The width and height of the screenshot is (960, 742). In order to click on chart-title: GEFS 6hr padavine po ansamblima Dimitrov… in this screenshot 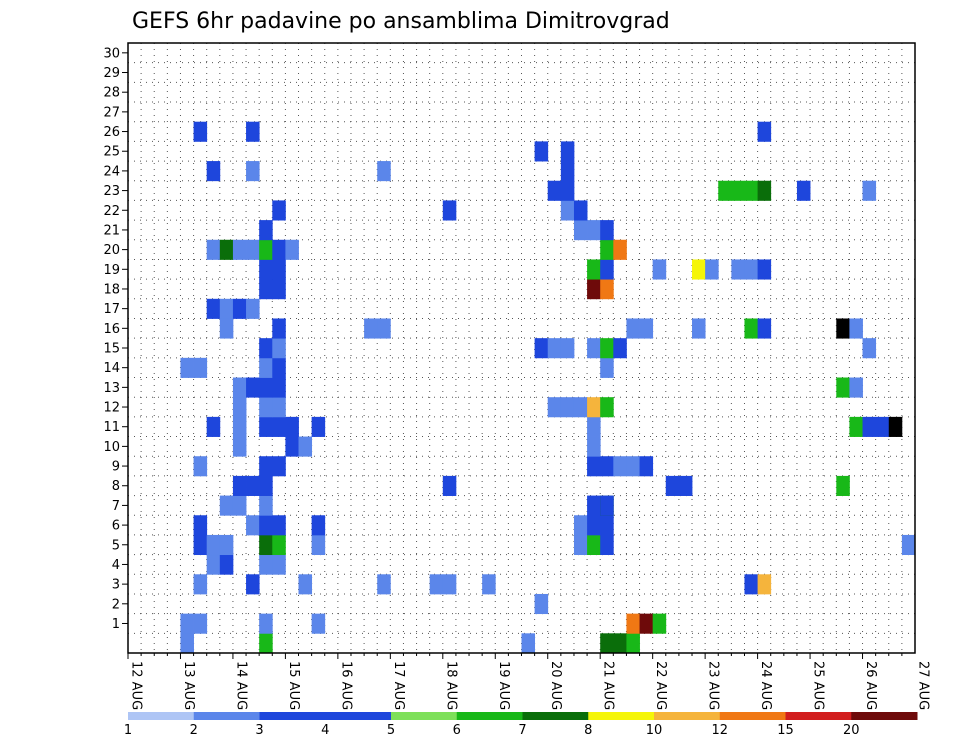, I will do `click(401, 21)`.